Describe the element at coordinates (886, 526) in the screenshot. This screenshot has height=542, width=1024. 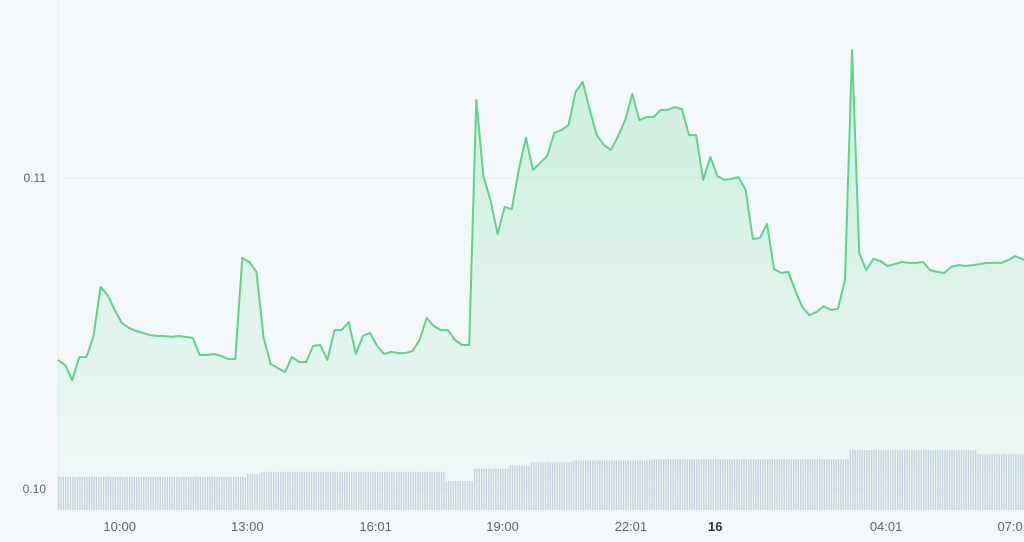
I see `x-tick-label: 04:01` at that location.